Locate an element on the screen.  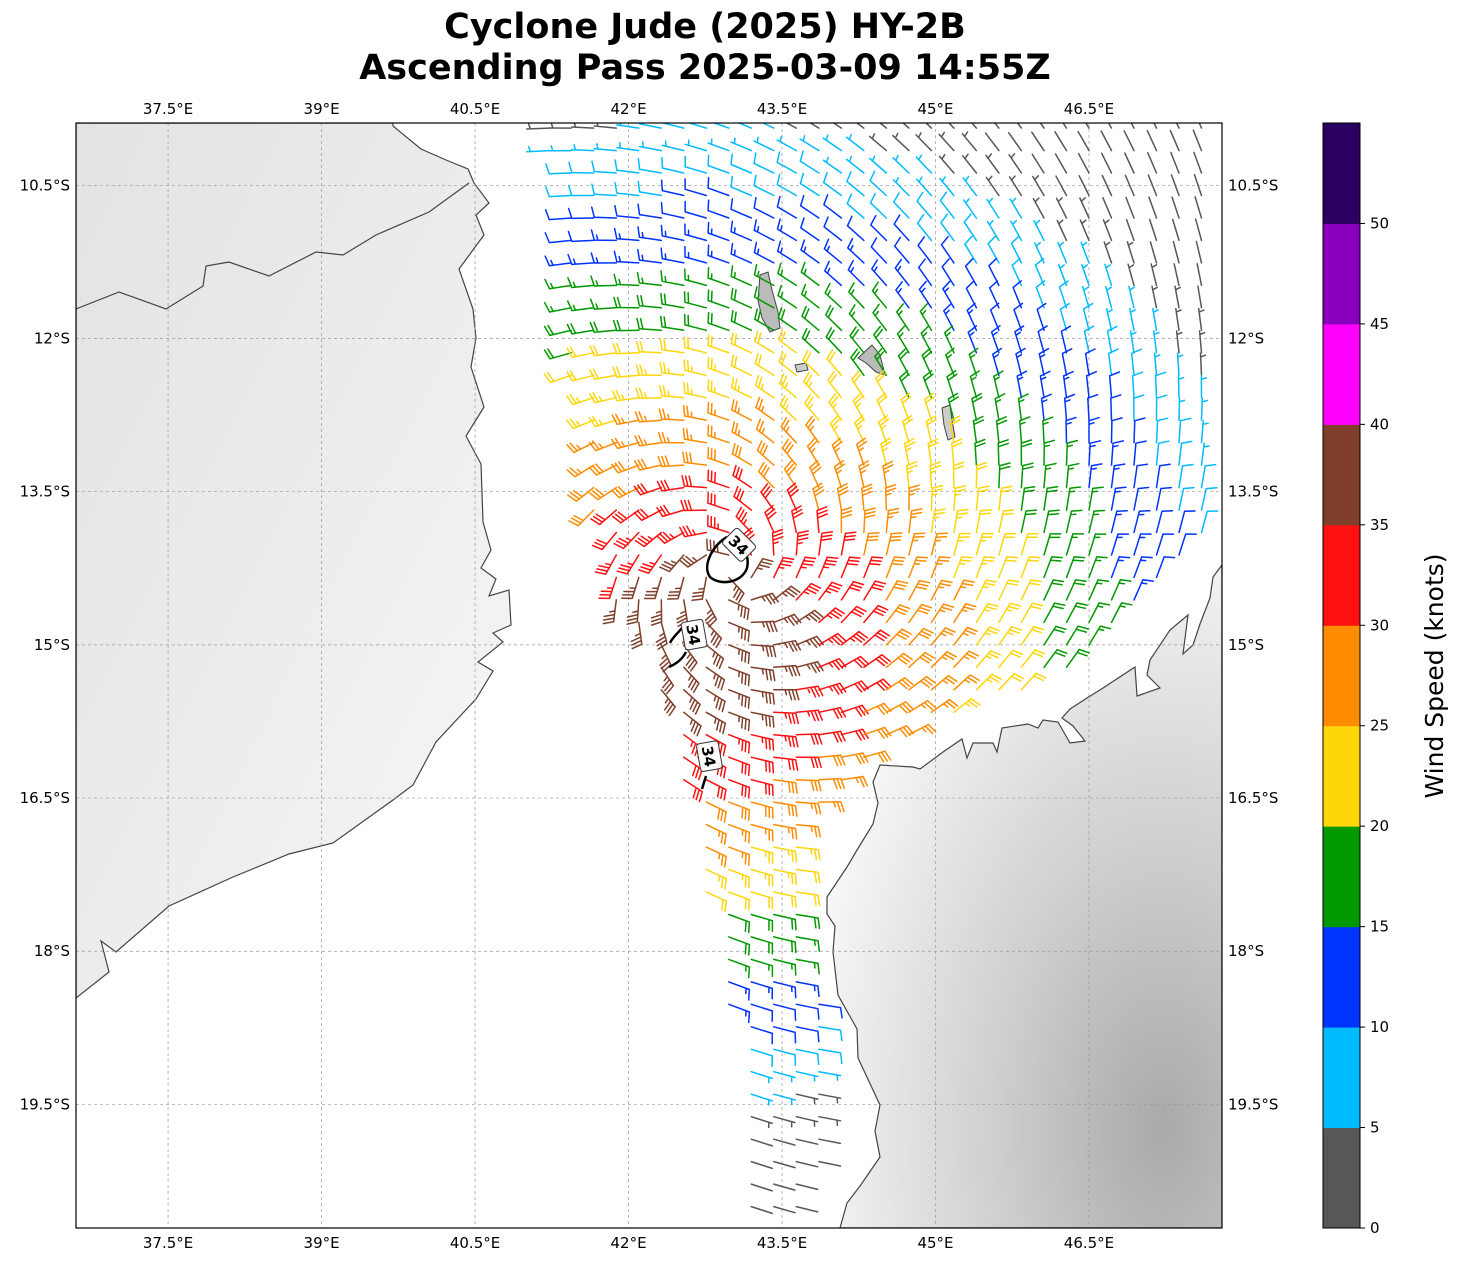
lat-tick-label-left: 10.5°S is located at coordinates (45, 185).